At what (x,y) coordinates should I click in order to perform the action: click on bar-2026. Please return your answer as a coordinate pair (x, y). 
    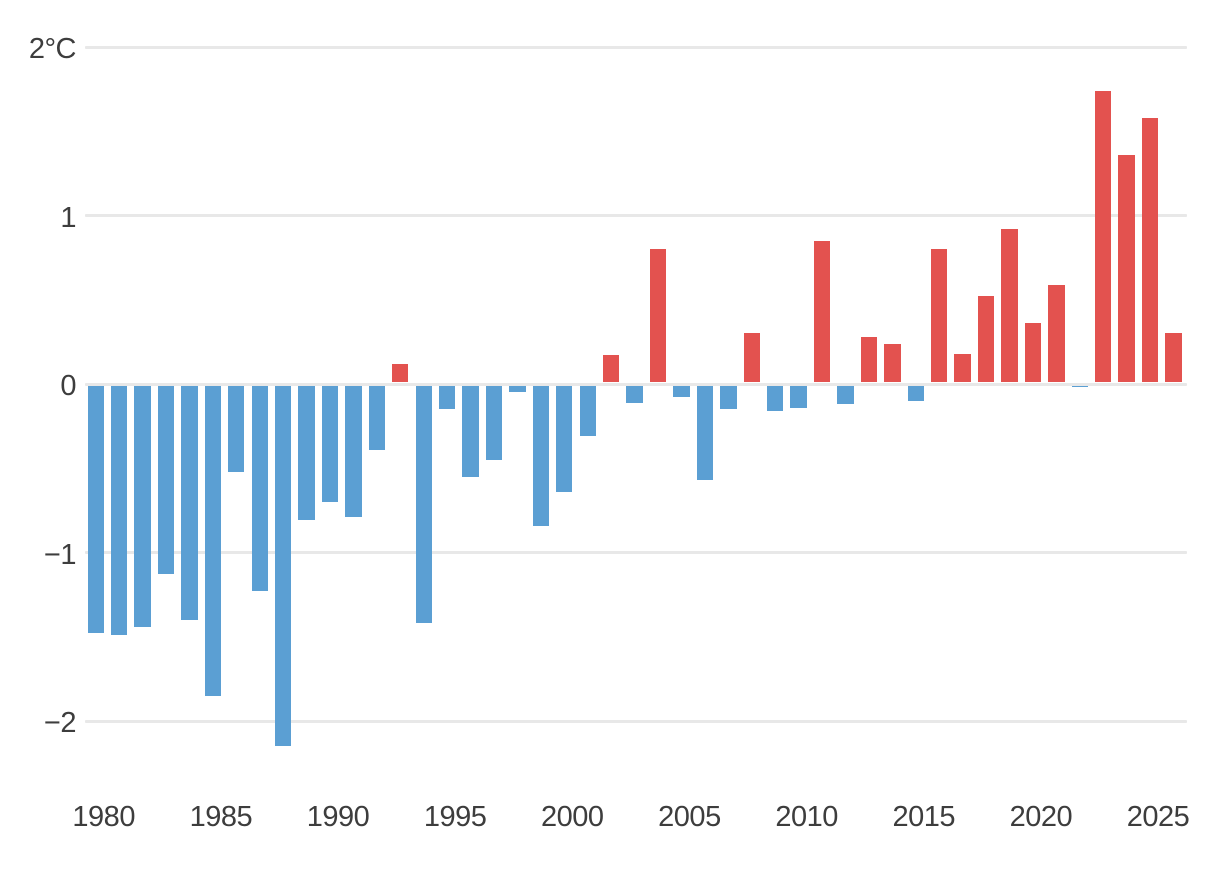
    Looking at the image, I should click on (1173, 358).